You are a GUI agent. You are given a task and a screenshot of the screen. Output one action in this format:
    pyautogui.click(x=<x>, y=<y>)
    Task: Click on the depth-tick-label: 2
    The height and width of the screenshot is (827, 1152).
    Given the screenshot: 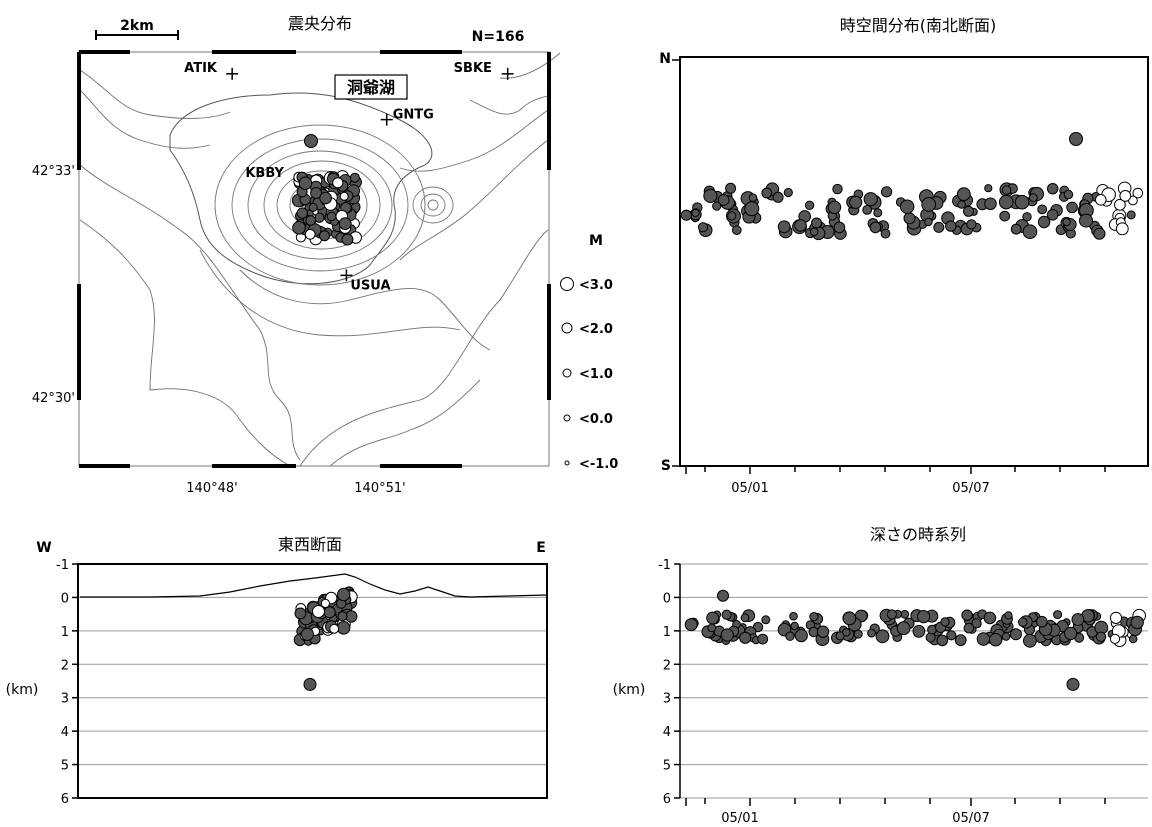 What is the action you would take?
    pyautogui.click(x=65, y=665)
    